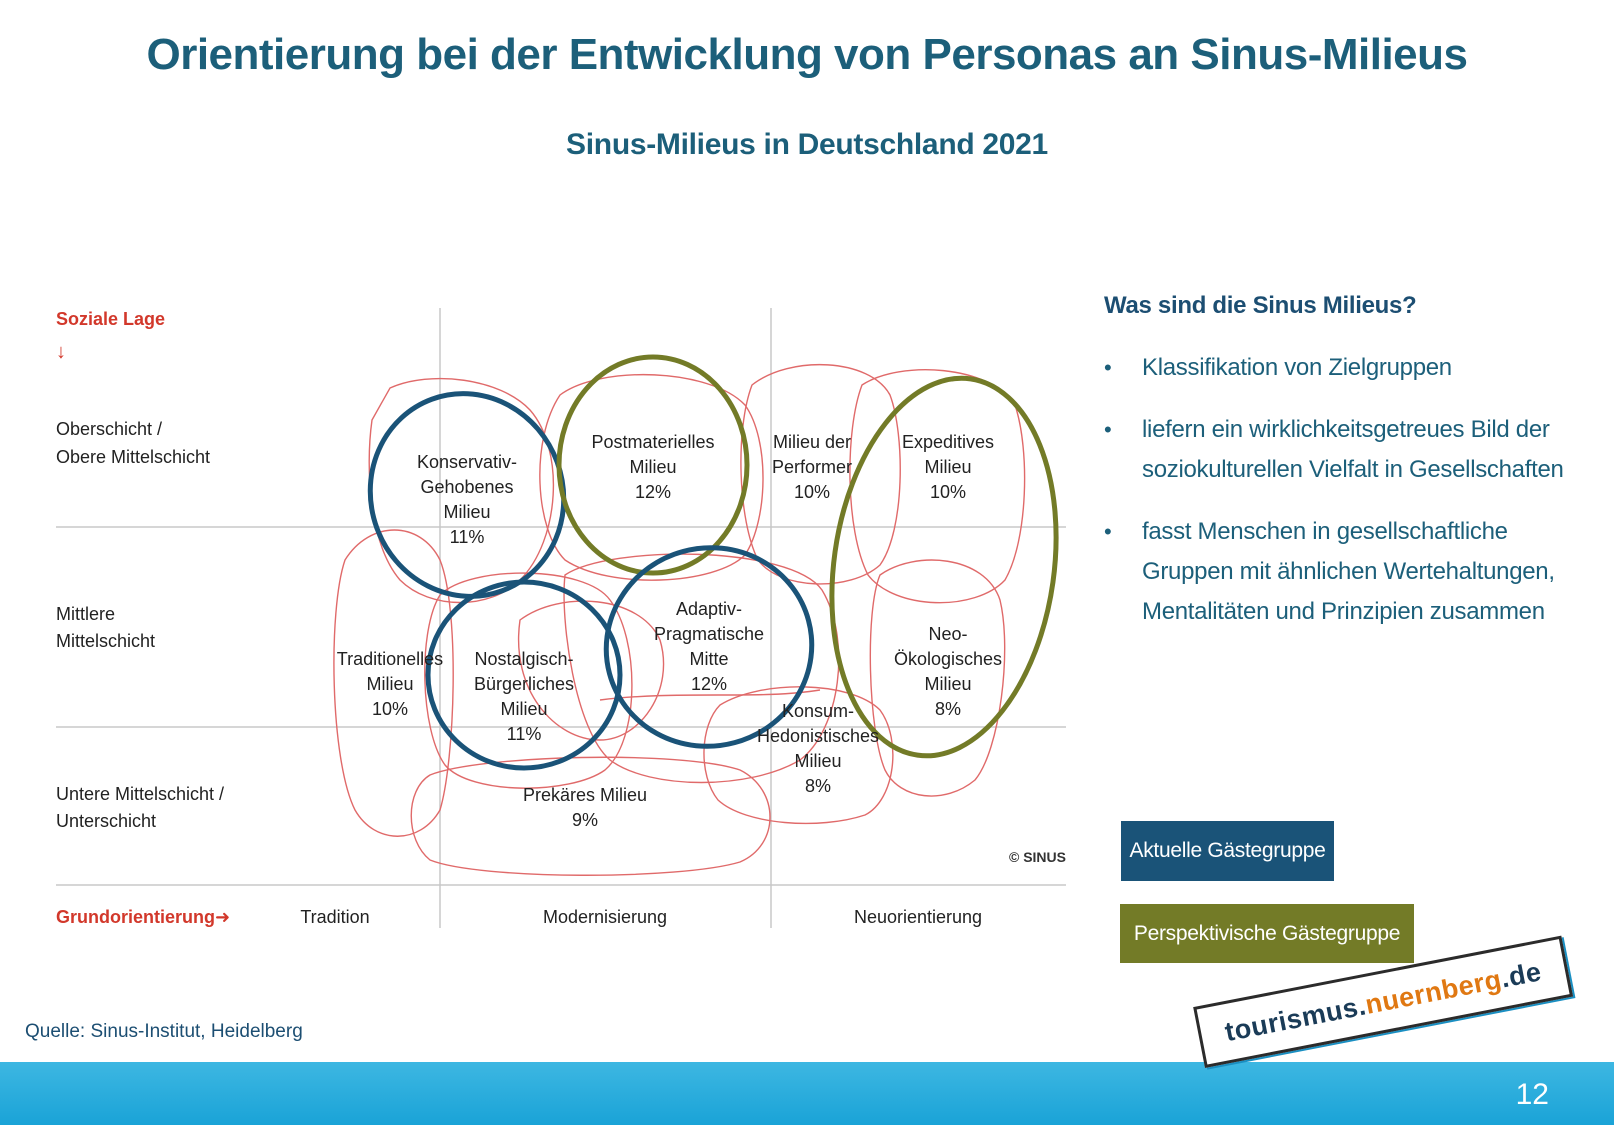  I want to click on y-axis-arrow: ↓, so click(61, 352).